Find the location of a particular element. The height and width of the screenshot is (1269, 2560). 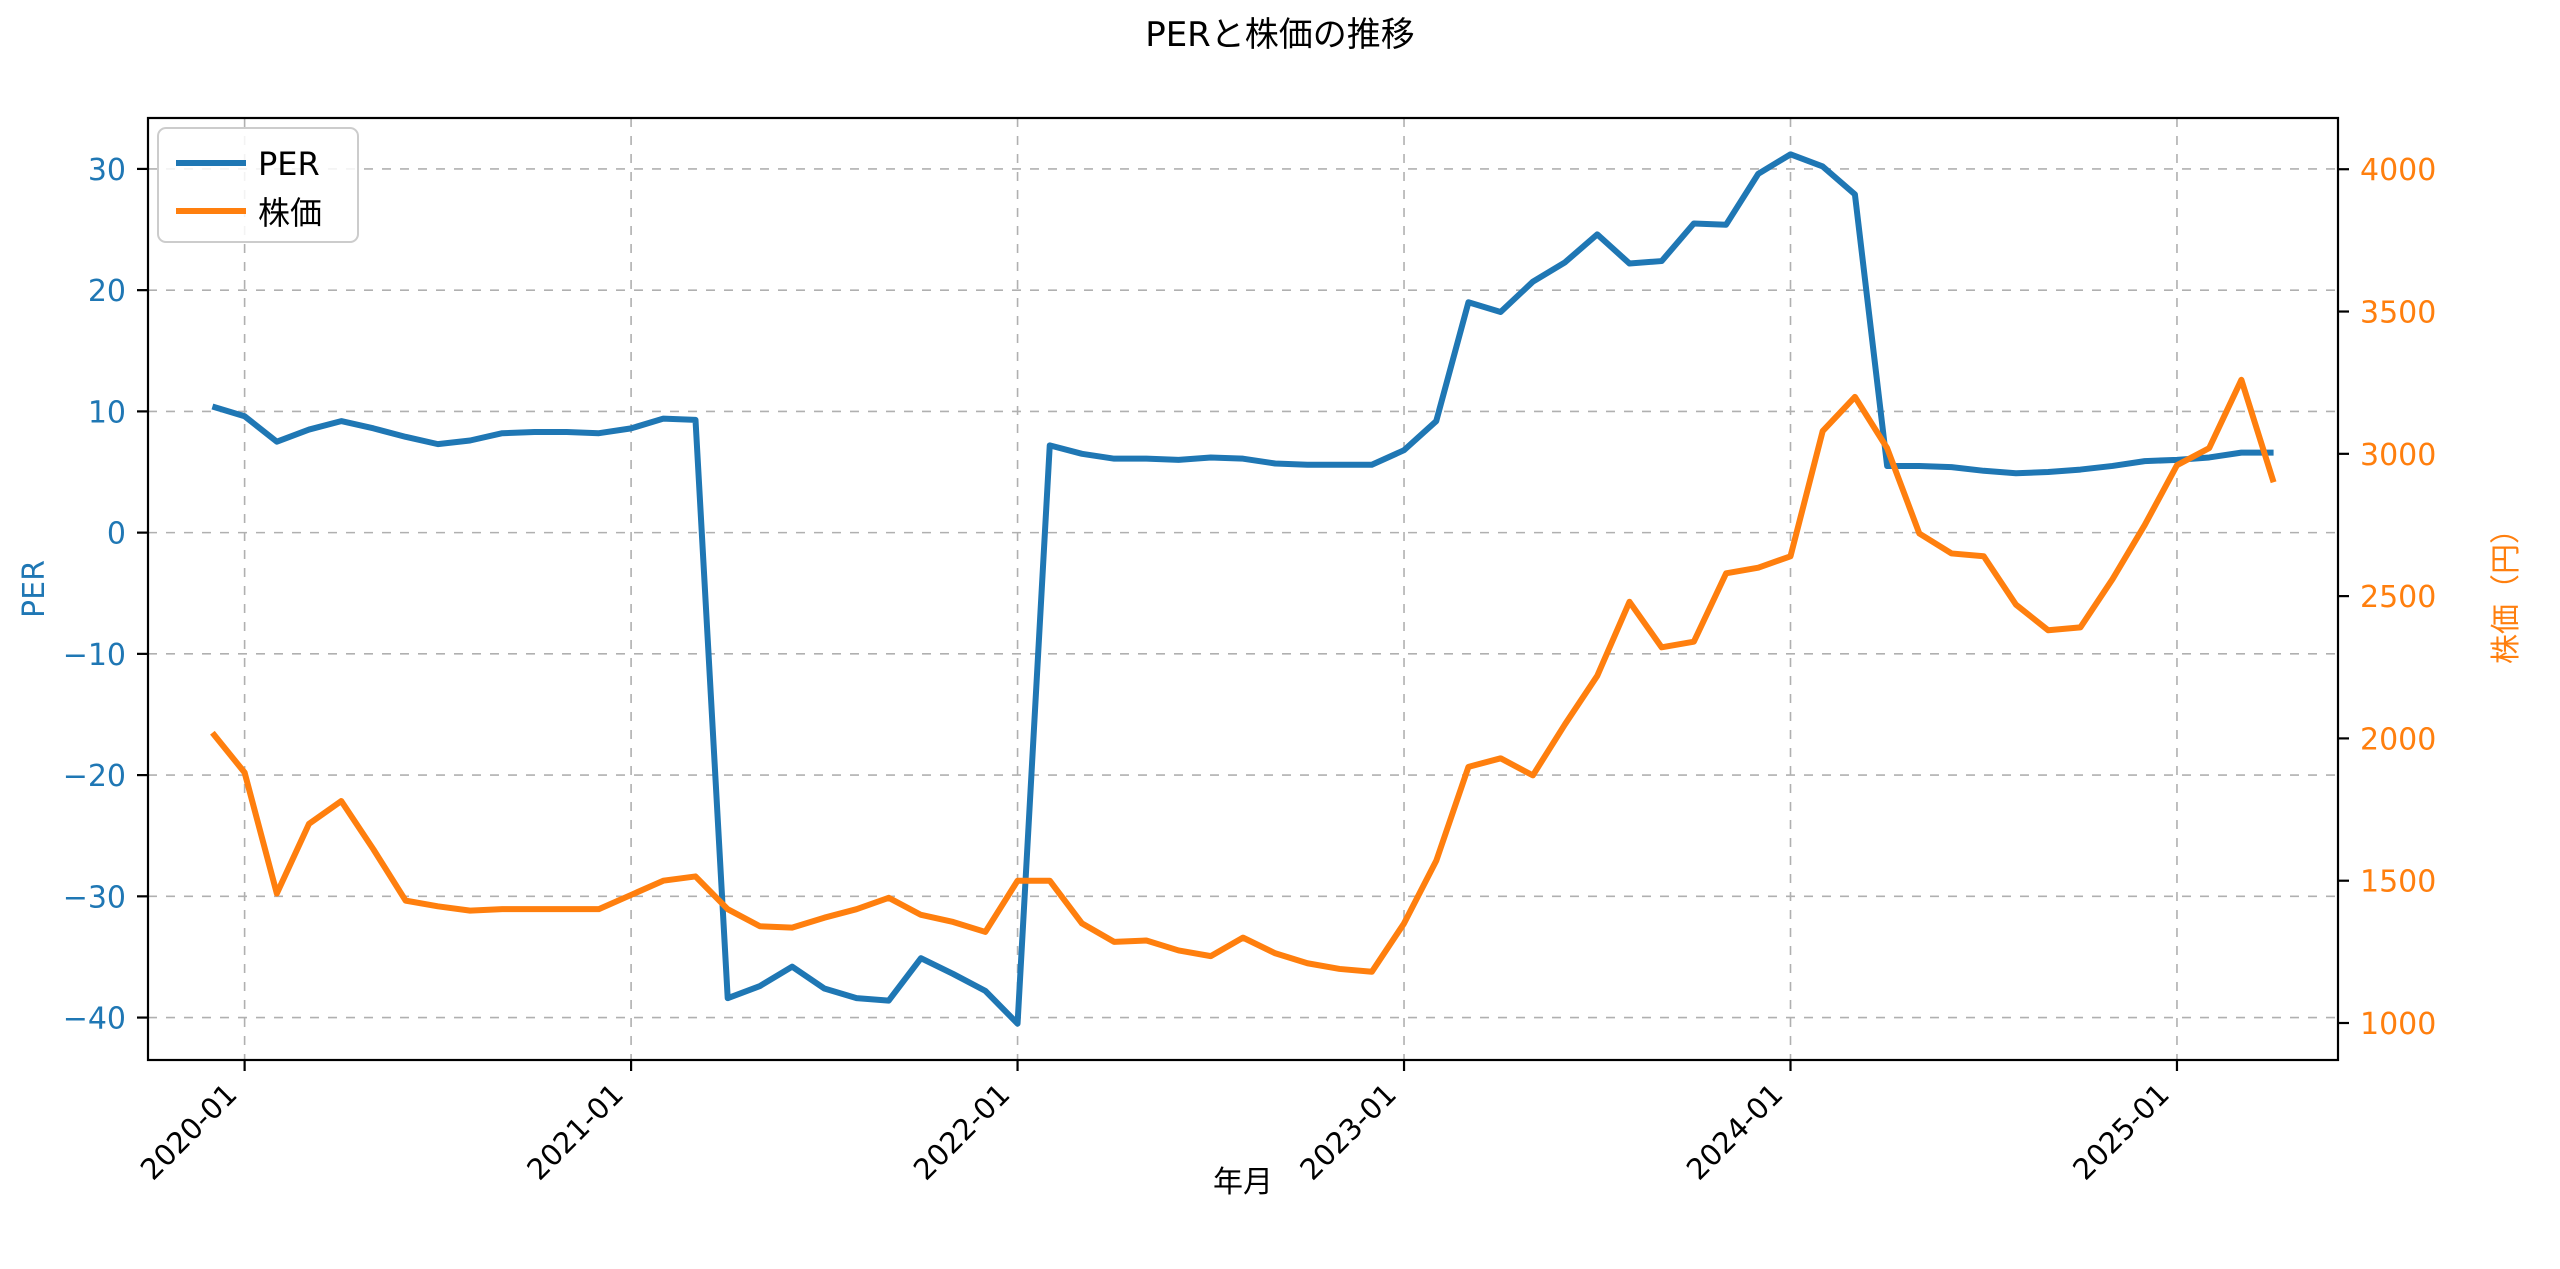

tick-label-left: −30 is located at coordinates (94, 897).